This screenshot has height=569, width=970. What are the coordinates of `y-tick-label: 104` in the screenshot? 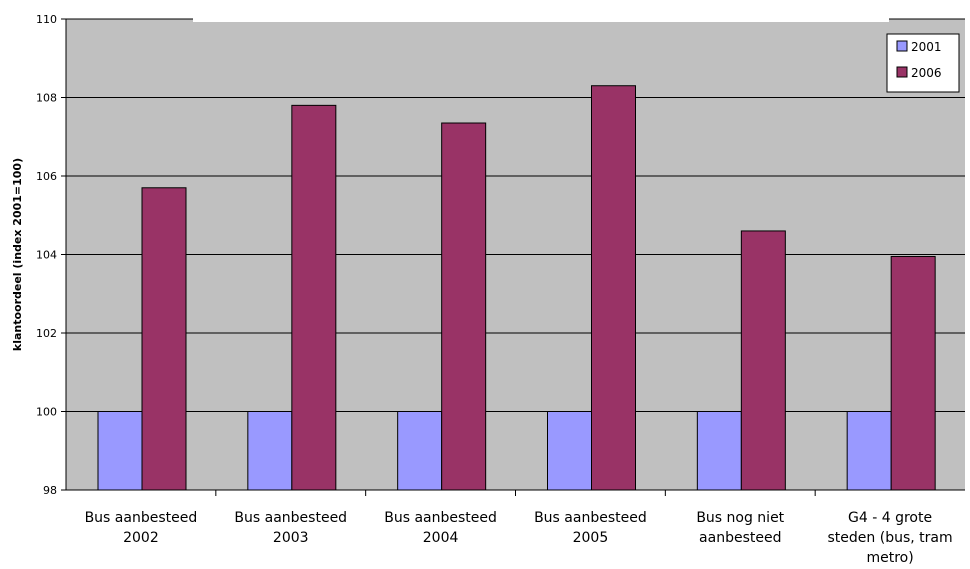 It's located at (46, 255).